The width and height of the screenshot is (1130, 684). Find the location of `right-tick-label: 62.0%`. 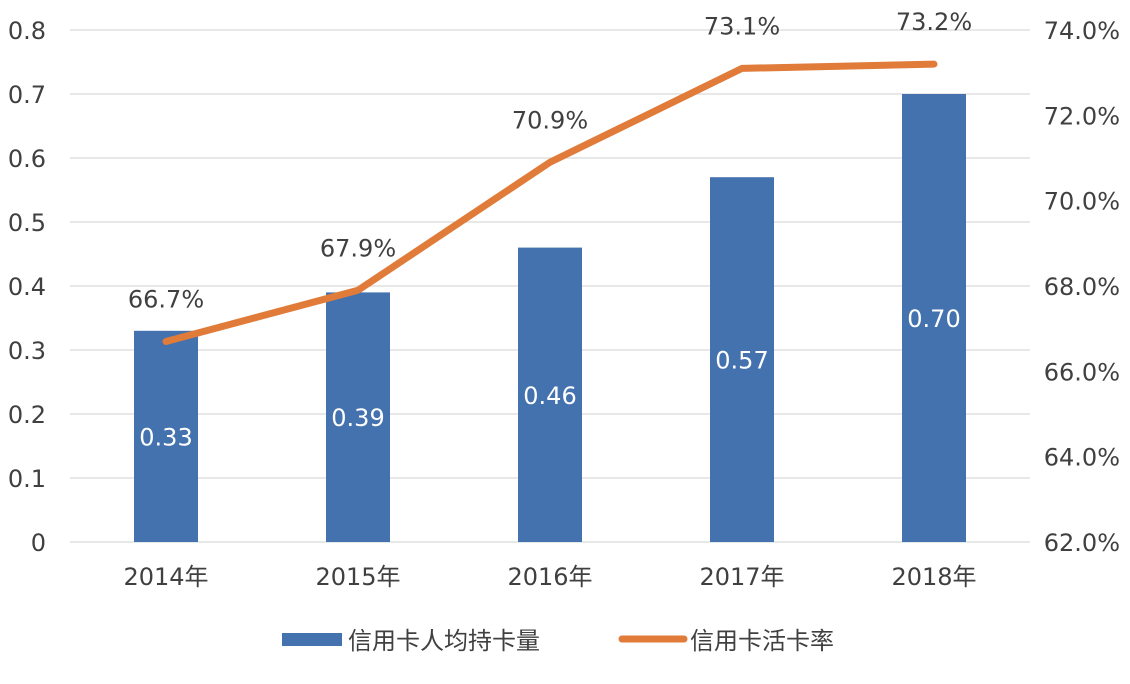

right-tick-label: 62.0% is located at coordinates (1082, 543).